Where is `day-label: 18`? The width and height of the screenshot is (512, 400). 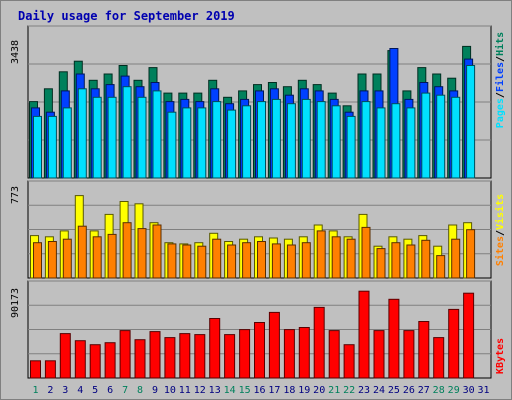 day-label: 18 is located at coordinates (289, 390).